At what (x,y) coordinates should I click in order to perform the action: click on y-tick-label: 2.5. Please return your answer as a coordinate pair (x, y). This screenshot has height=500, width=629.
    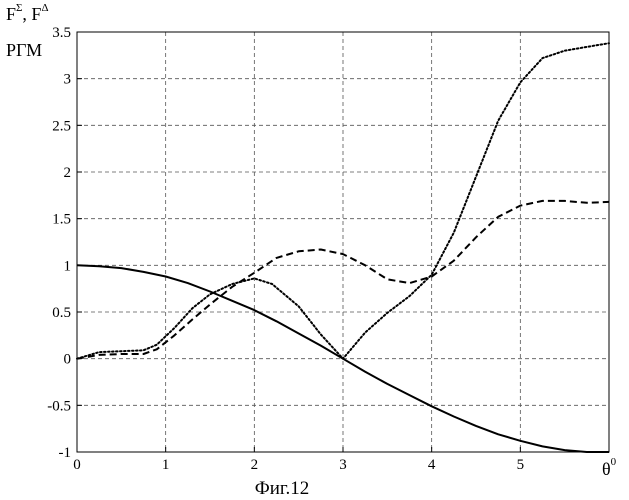
    Looking at the image, I should click on (61, 126).